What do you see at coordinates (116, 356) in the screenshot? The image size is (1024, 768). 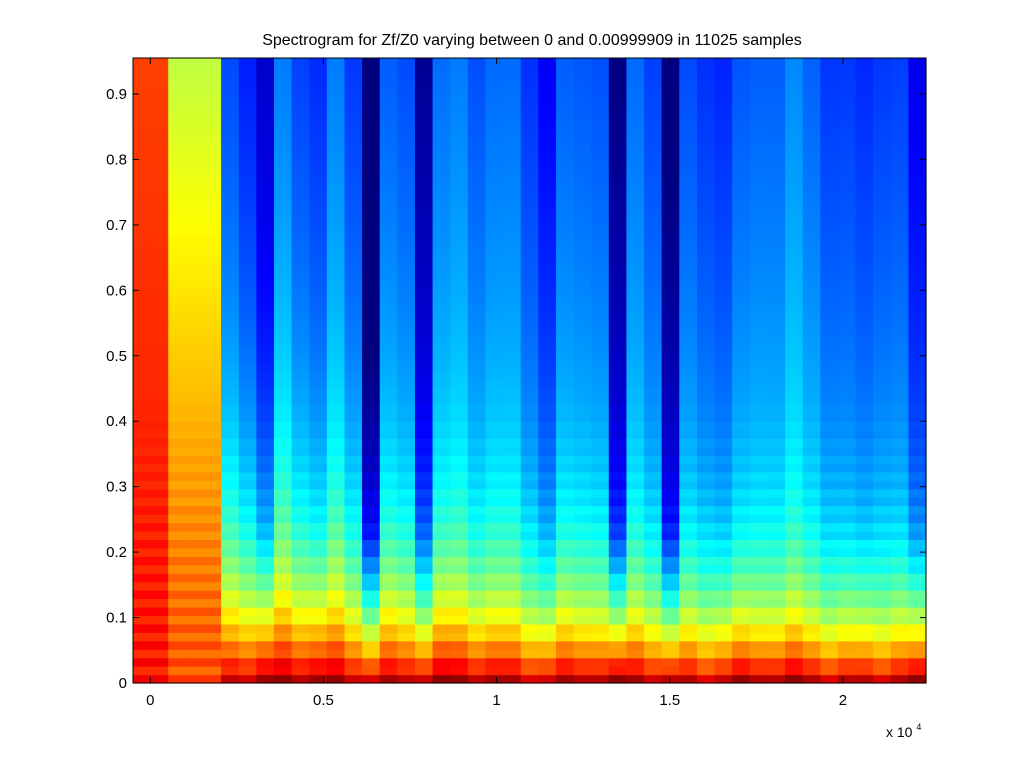 I see `y-tick-label: 0.5` at bounding box center [116, 356].